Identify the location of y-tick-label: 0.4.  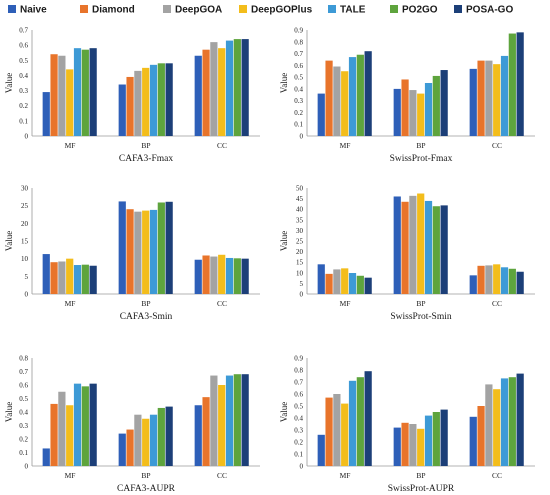
(23, 413).